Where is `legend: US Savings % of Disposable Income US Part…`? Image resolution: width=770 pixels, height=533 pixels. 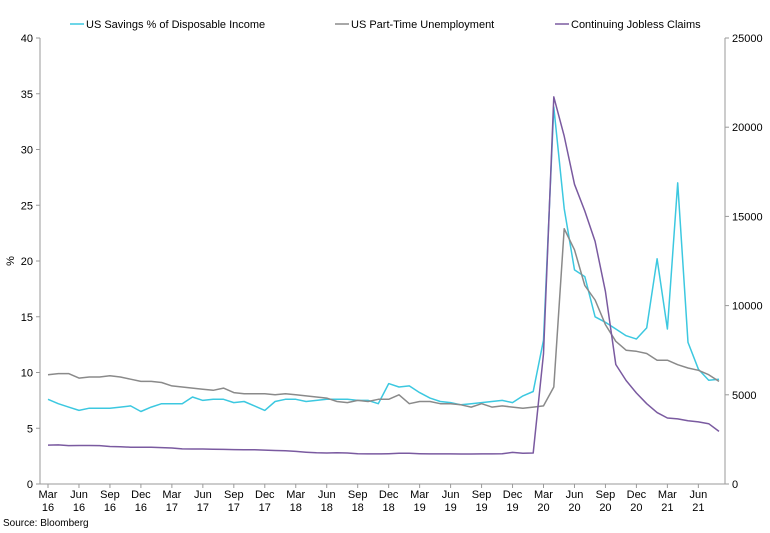
legend: US Savings % of Disposable Income US Part… is located at coordinates (385, 25).